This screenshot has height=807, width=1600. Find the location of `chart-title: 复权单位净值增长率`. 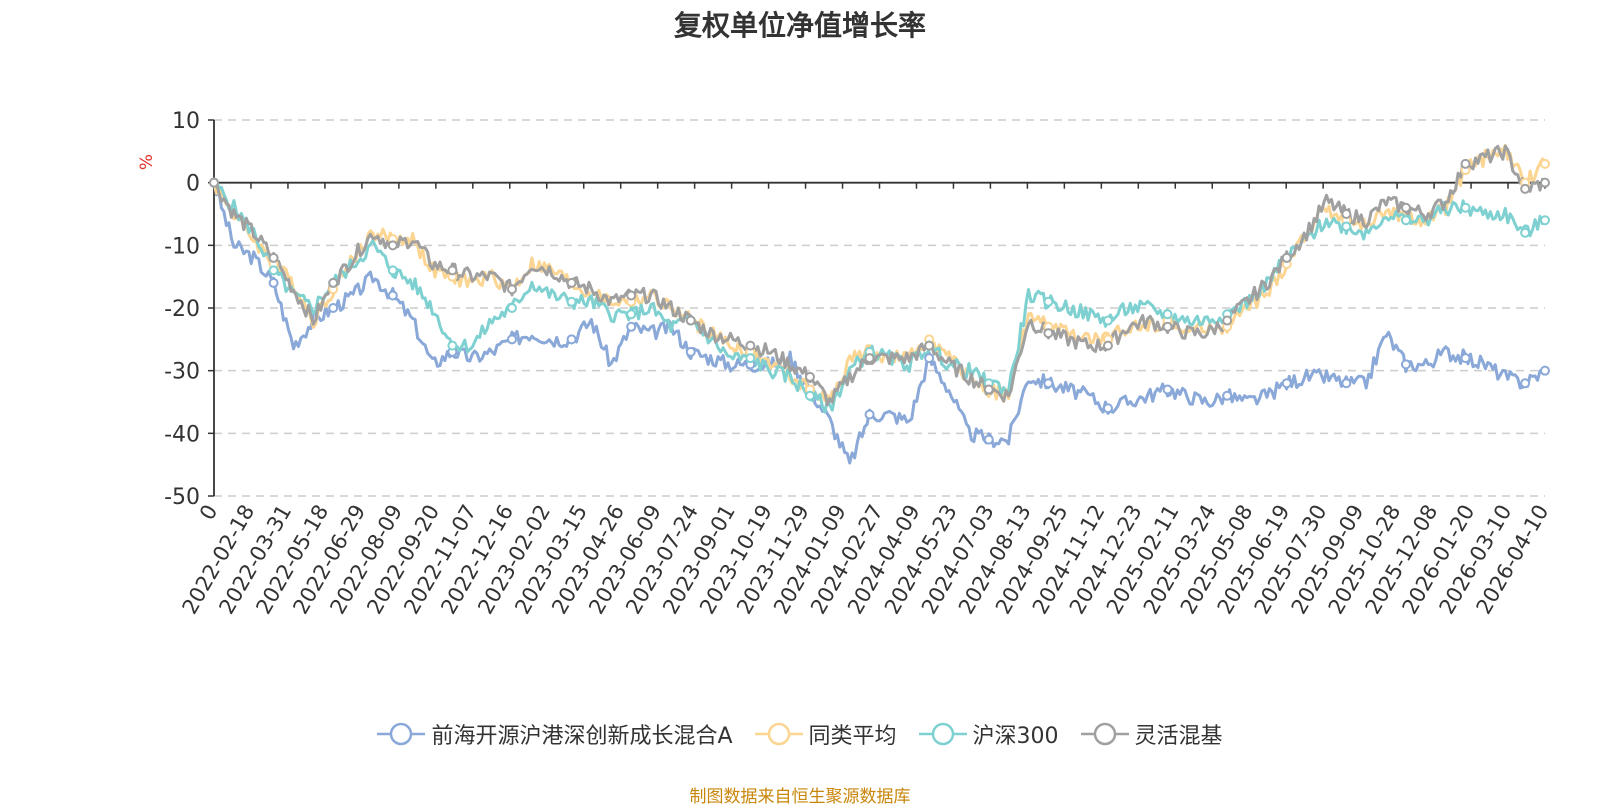

chart-title: 复权单位净值增长率 is located at coordinates (799, 25).